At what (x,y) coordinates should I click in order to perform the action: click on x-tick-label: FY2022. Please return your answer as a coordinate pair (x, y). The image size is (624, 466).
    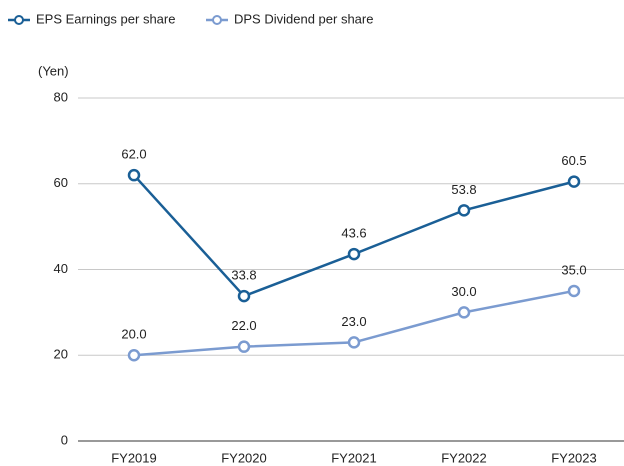
    Looking at the image, I should click on (464, 457).